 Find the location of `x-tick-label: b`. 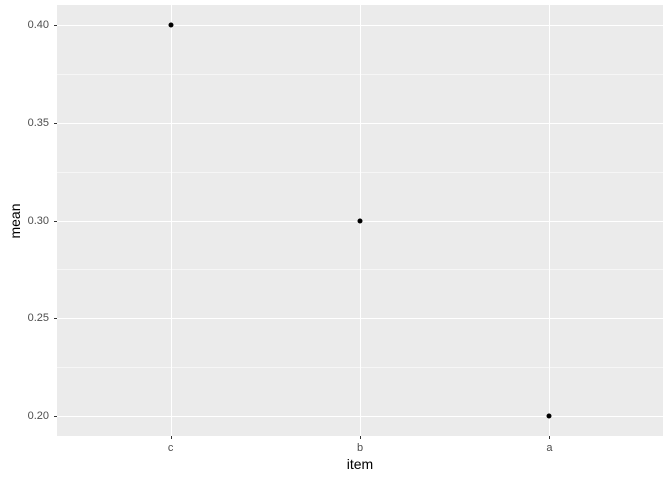

x-tick-label: b is located at coordinates (360, 448).